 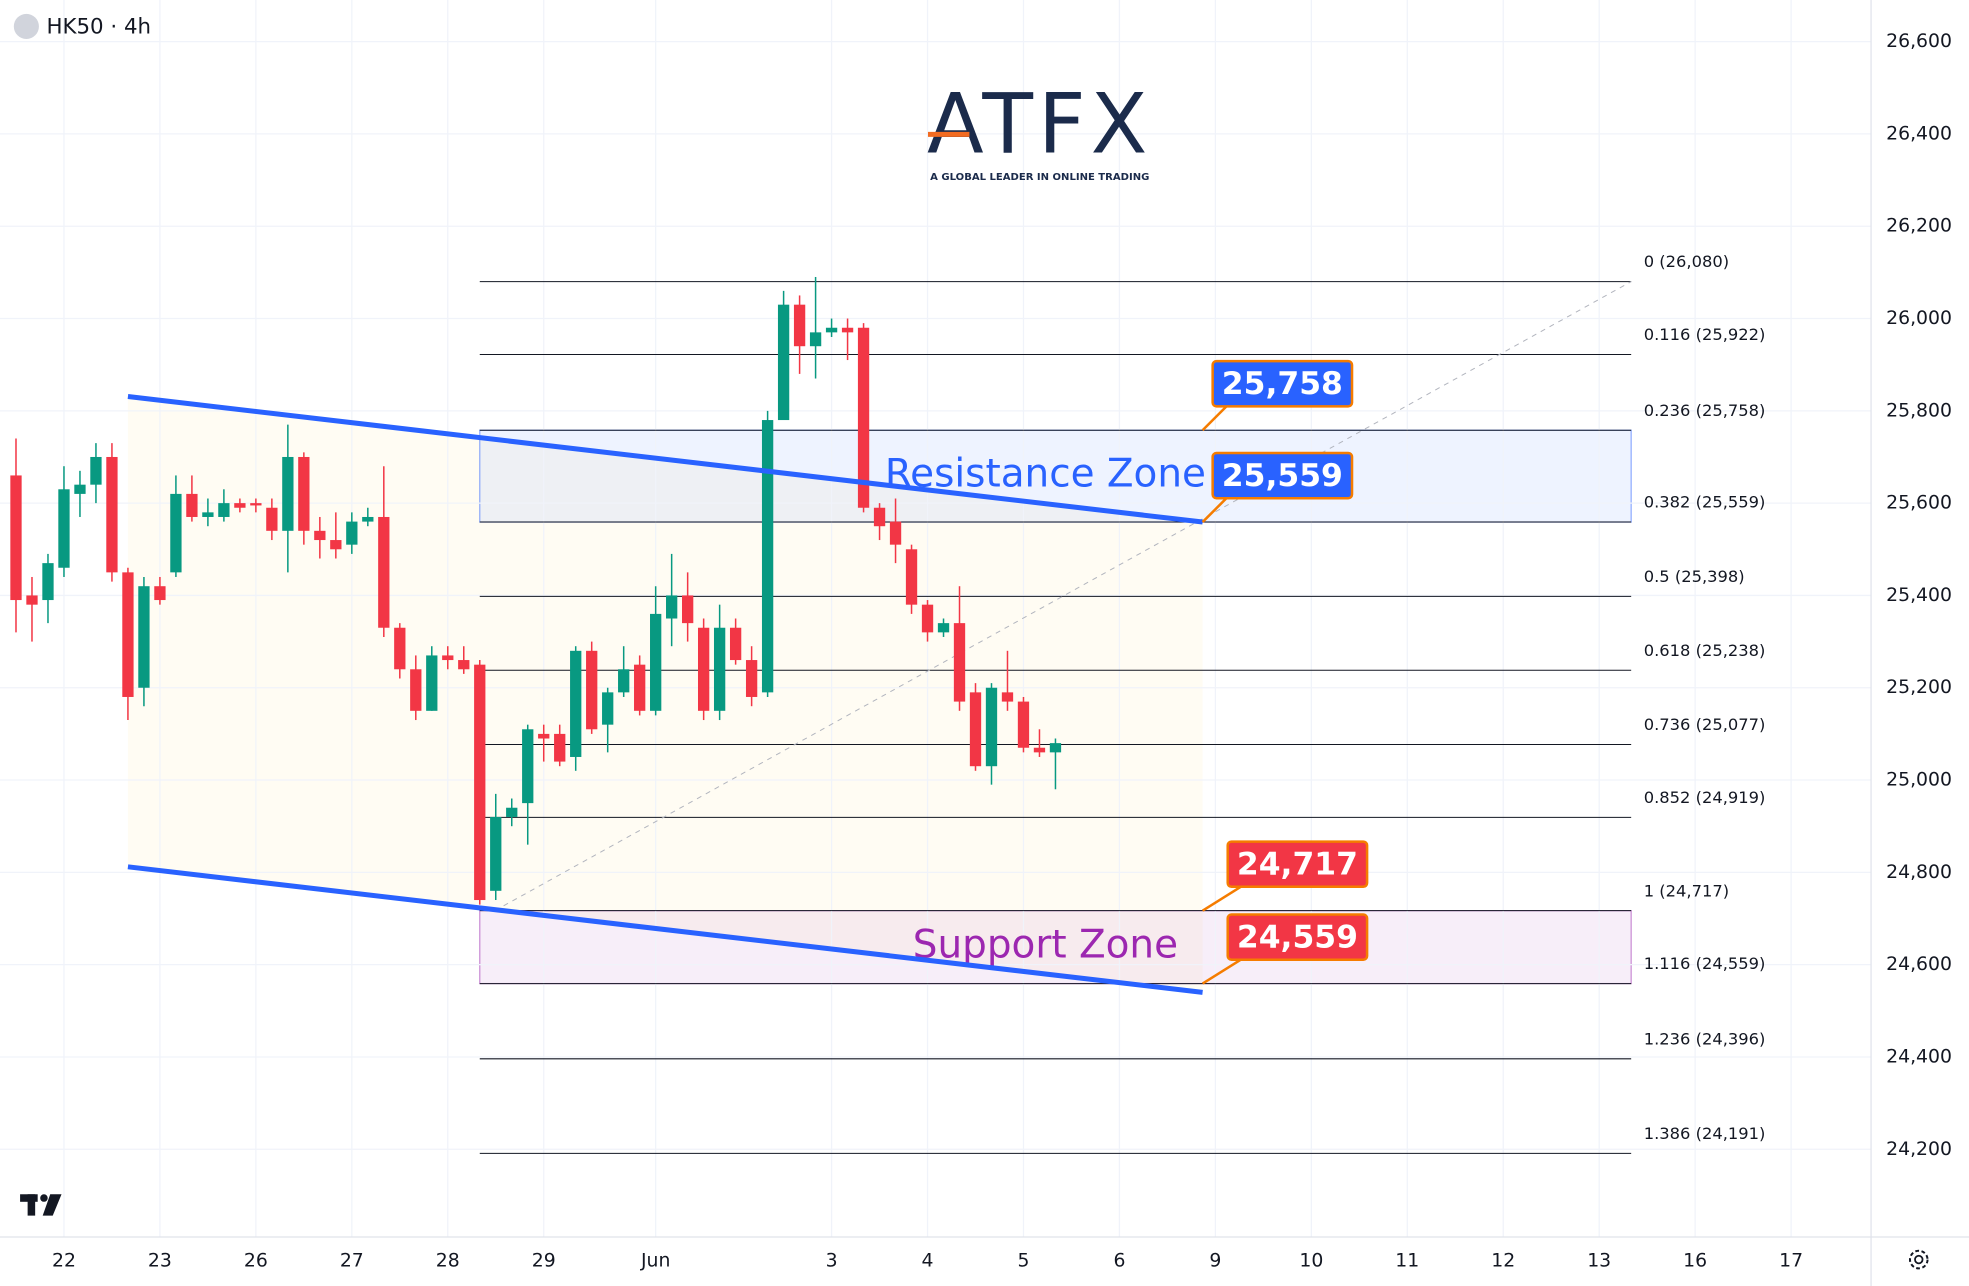 What do you see at coordinates (98, 27) in the screenshot?
I see `symbol-title: HK50 · 4h` at bounding box center [98, 27].